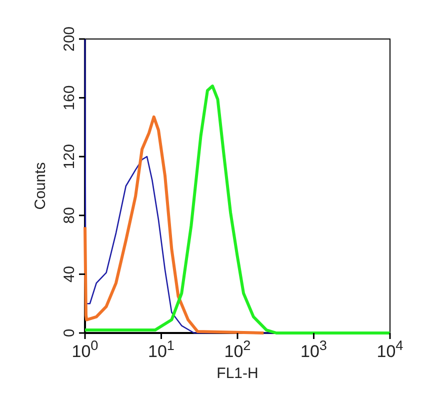 Image resolution: width=436 pixels, height=397 pixels. I want to click on x-tick-label: 10$^{0}$, so click(85, 349).